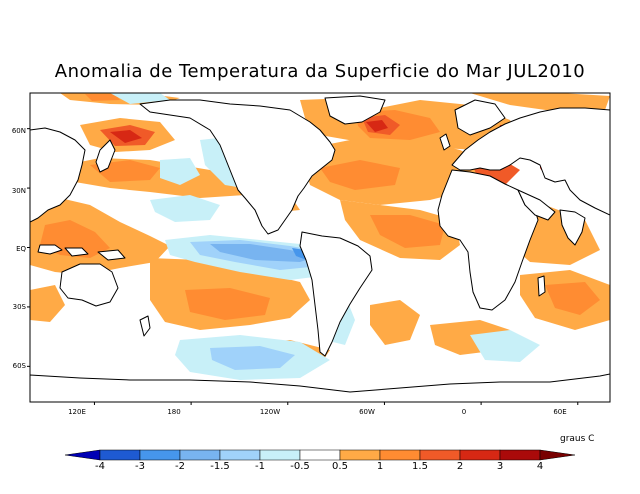 Image resolution: width=640 pixels, height=494 pixels. Describe the element at coordinates (460, 466) in the screenshot. I see `colorbar-level-label: 2` at that location.